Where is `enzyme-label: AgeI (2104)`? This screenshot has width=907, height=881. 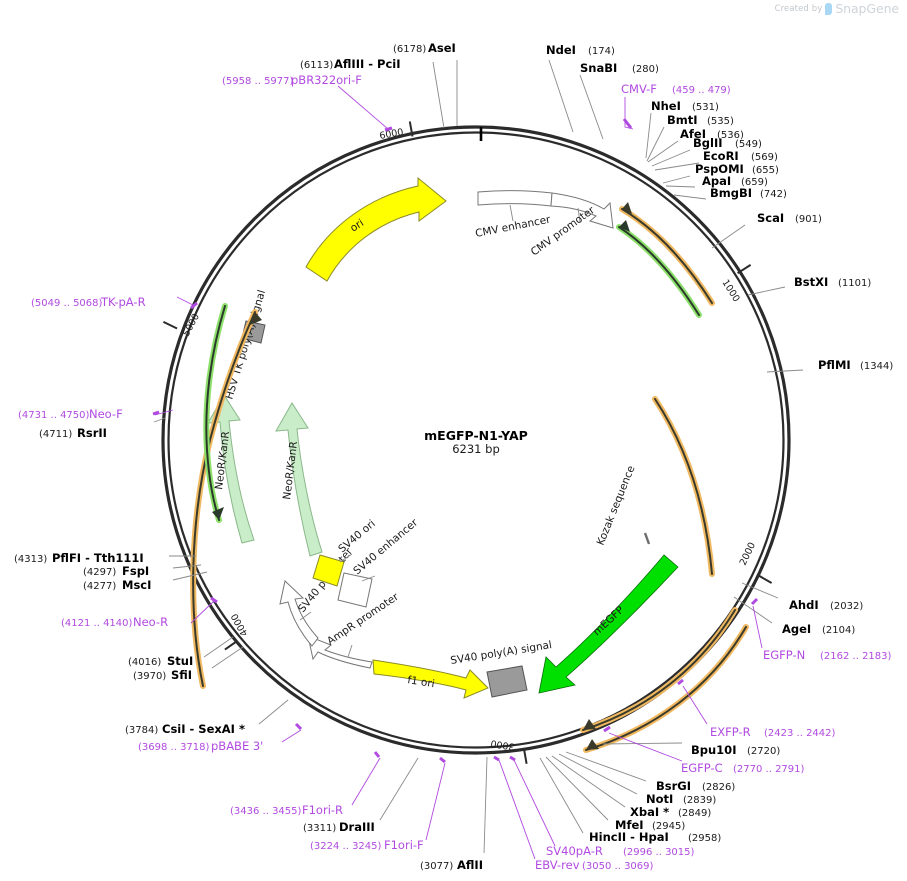 enzyme-label: AgeI (2104) is located at coordinates (818, 629).